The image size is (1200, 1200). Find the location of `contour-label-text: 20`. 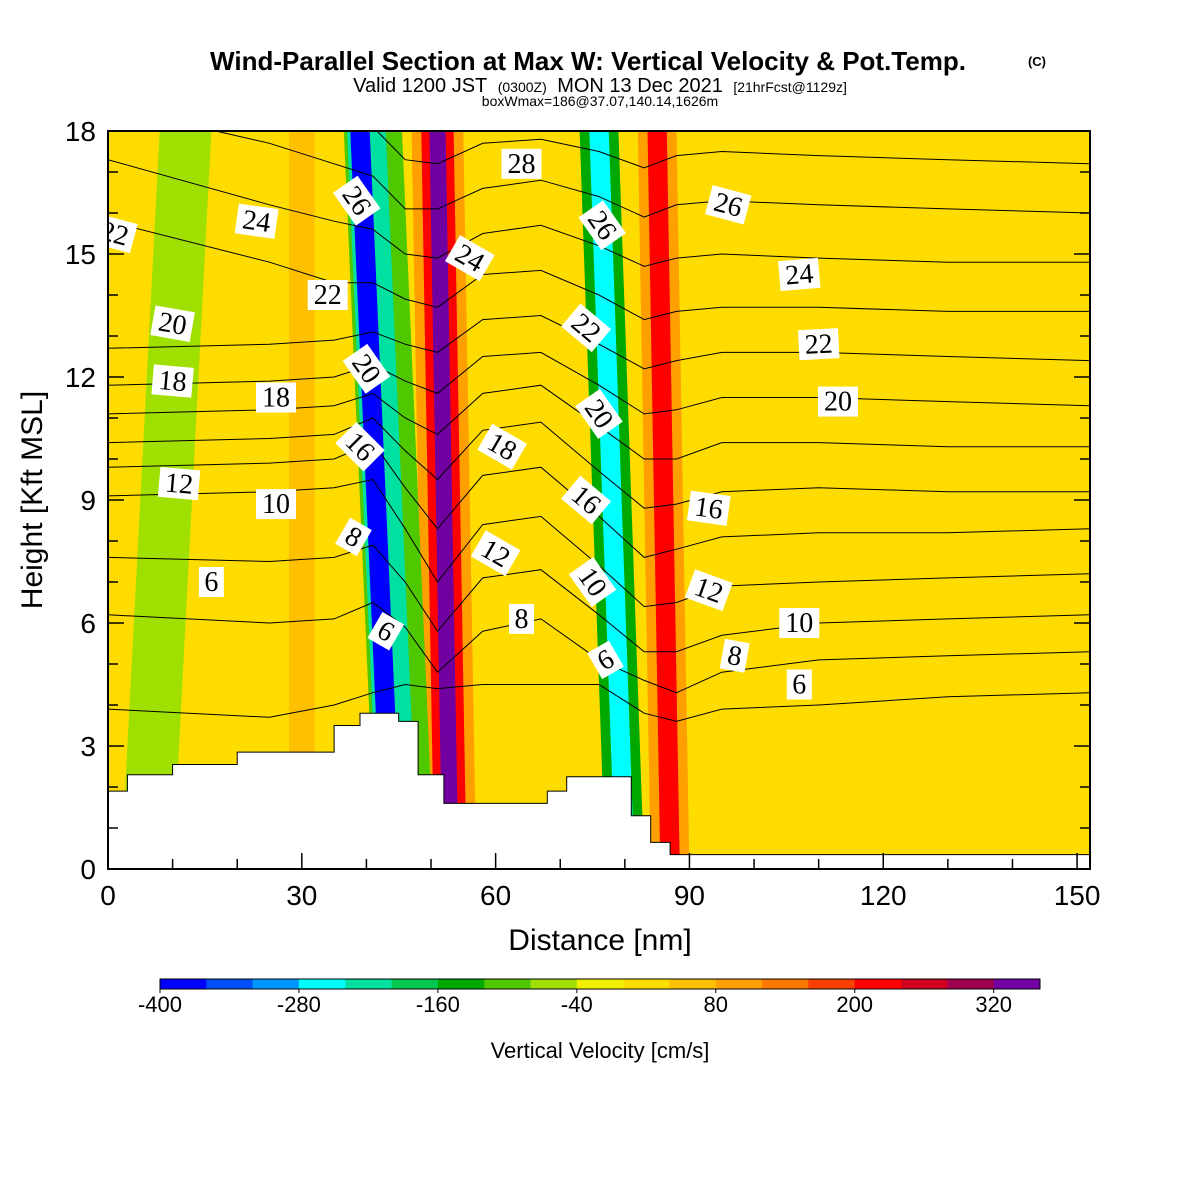

contour-label-text: 20 is located at coordinates (172, 323).